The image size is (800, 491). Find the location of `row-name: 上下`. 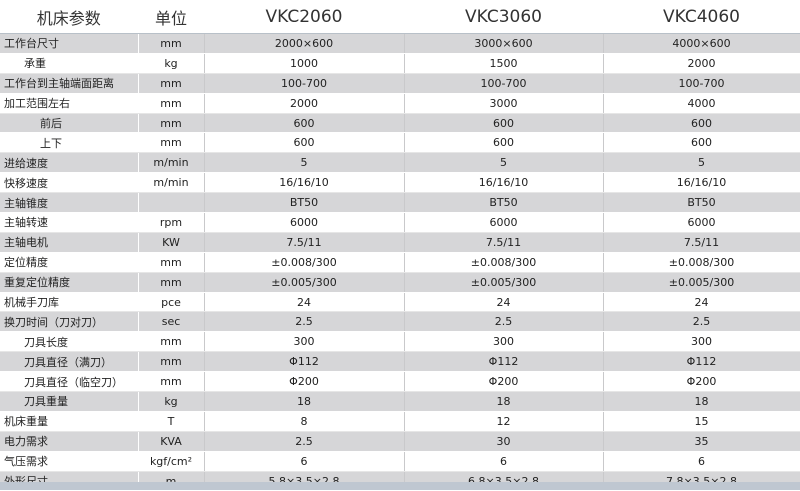

row-name: 上下 is located at coordinates (69, 143).